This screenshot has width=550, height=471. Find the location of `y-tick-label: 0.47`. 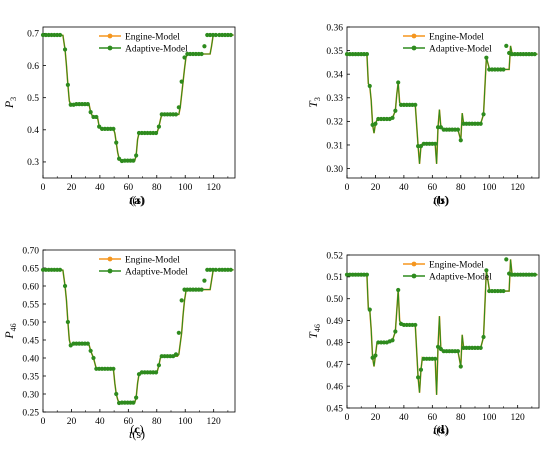

y-tick-label: 0.47 is located at coordinates (334, 366).